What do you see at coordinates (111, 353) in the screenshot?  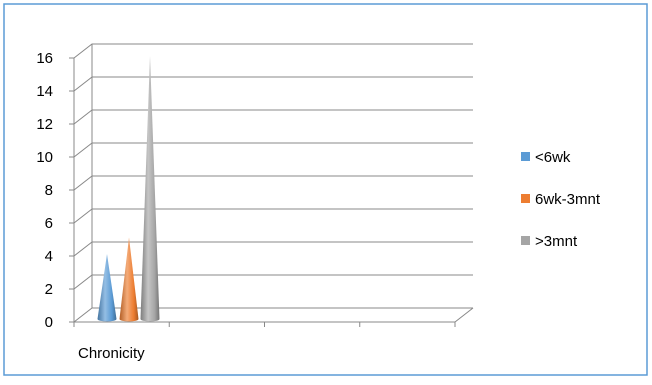 I see `x-category-label: Chronicity` at bounding box center [111, 353].